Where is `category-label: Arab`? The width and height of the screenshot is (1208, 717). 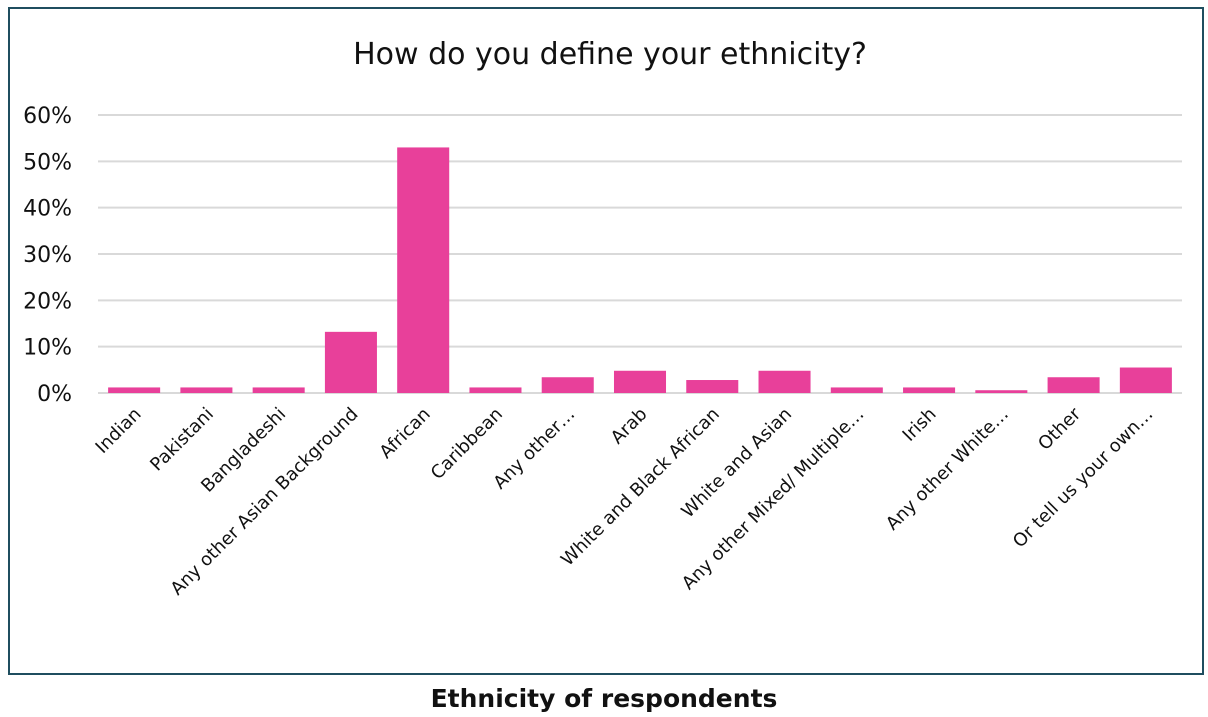
category-label: Arab is located at coordinates (629, 426).